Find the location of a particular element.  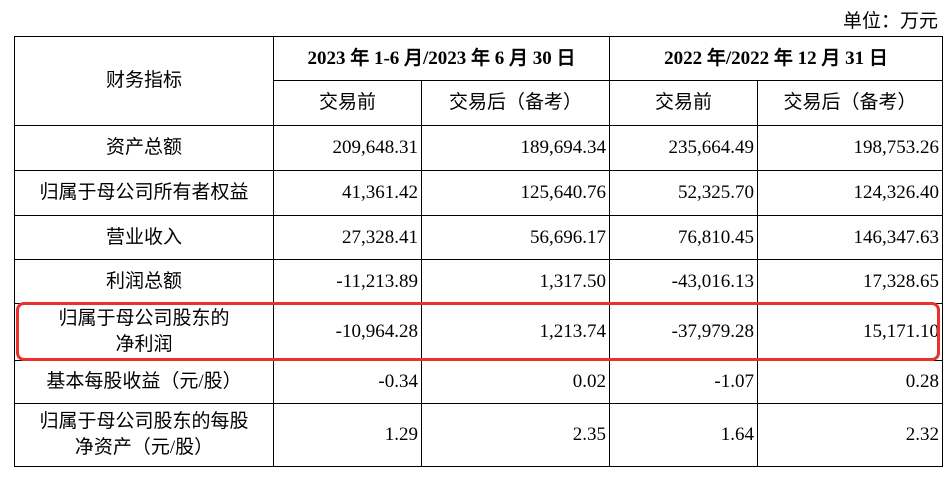

row-label: 营业收入 is located at coordinates (144, 237).